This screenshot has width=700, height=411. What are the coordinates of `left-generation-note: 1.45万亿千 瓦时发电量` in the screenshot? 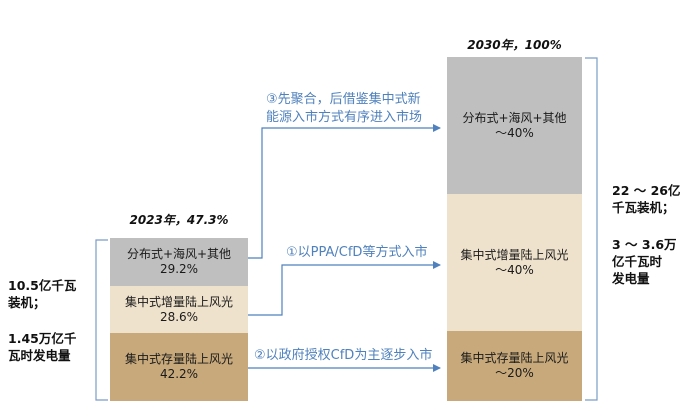 It's located at (42, 347).